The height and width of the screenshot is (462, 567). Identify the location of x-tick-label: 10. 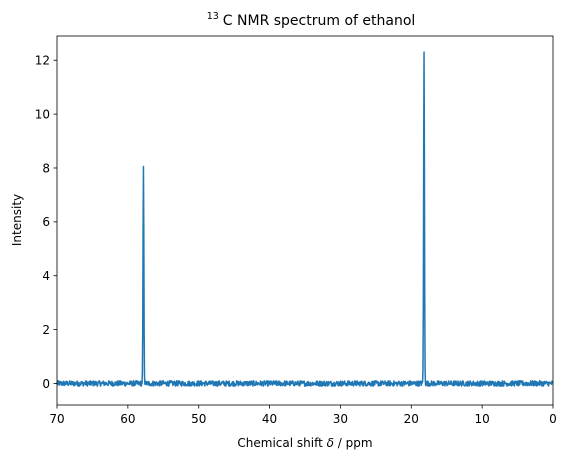
(482, 419).